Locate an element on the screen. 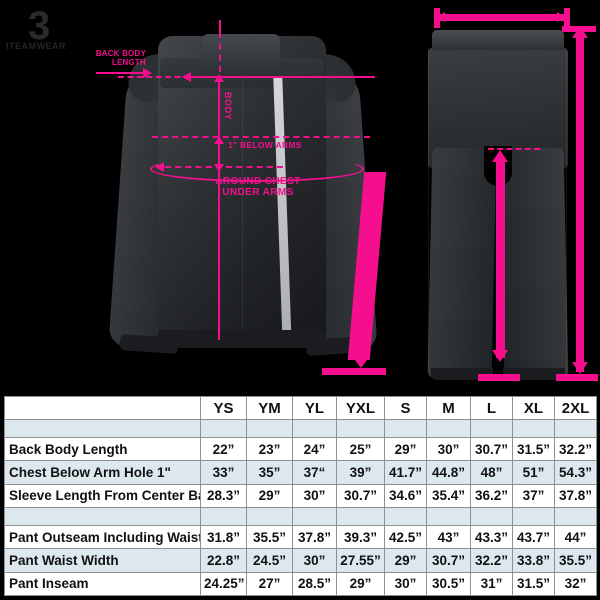 This screenshot has height=600, width=600. header-xl: XL is located at coordinates (533, 408).